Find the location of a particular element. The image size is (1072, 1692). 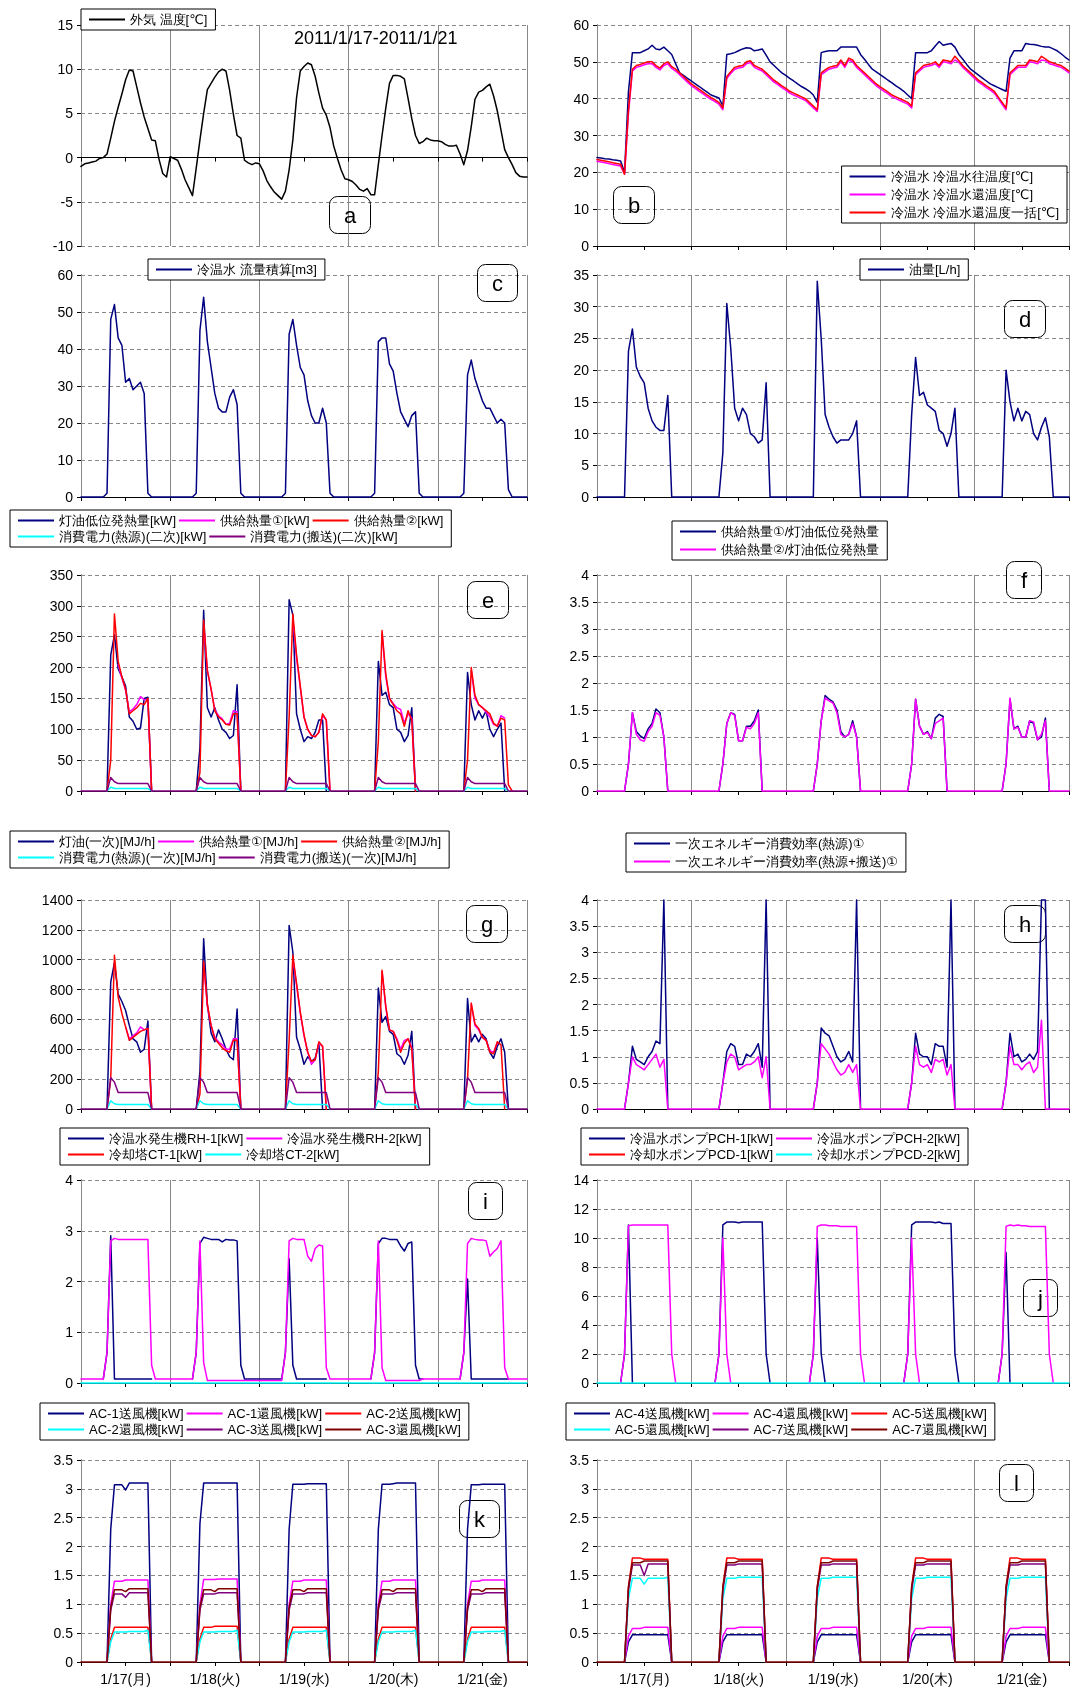

annotation: b is located at coordinates (634, 205).